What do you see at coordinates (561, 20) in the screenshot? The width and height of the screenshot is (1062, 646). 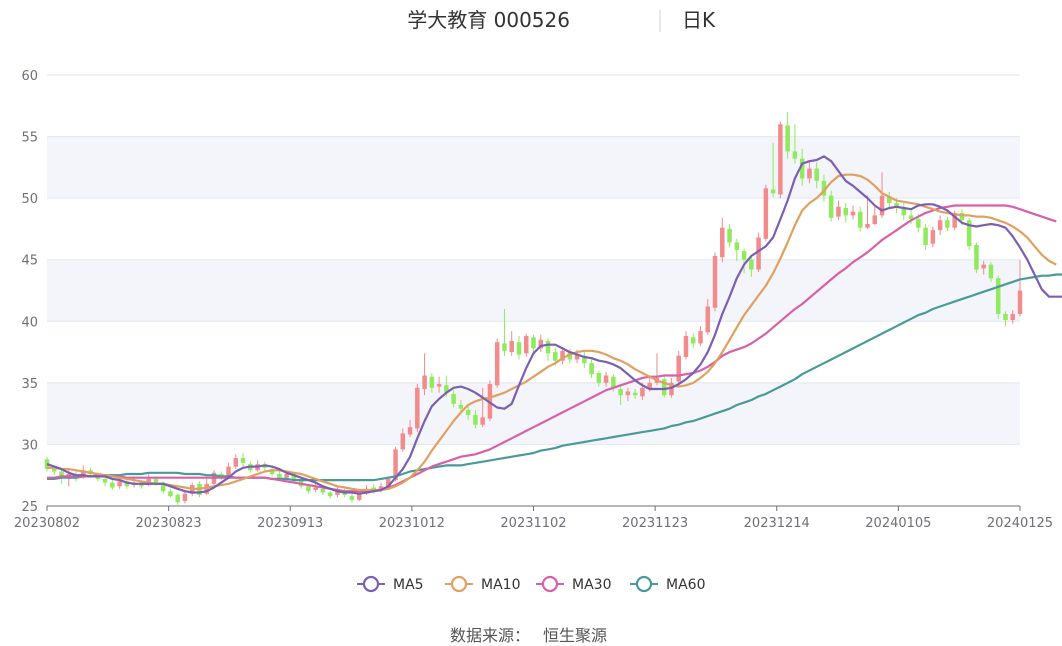 I see `chart-title-group: 学大教育 000526 日K` at bounding box center [561, 20].